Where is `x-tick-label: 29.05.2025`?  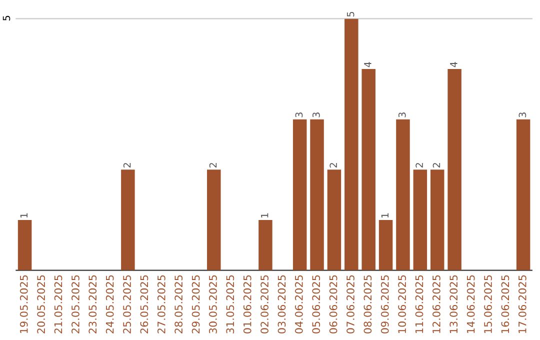 x-tick-label: 29.05.2025 is located at coordinates (196, 304).